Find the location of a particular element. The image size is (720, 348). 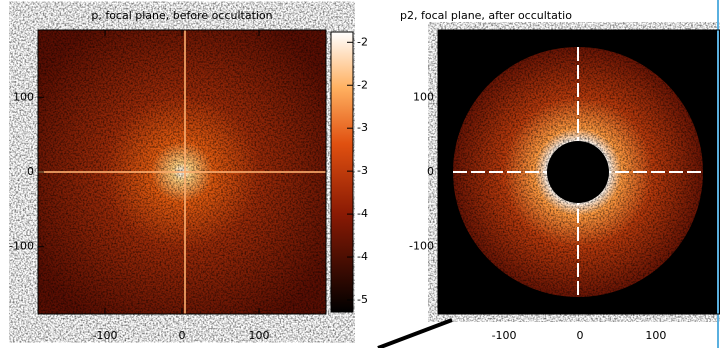

colorbar-tick-label: -5 is located at coordinates (362, 299).